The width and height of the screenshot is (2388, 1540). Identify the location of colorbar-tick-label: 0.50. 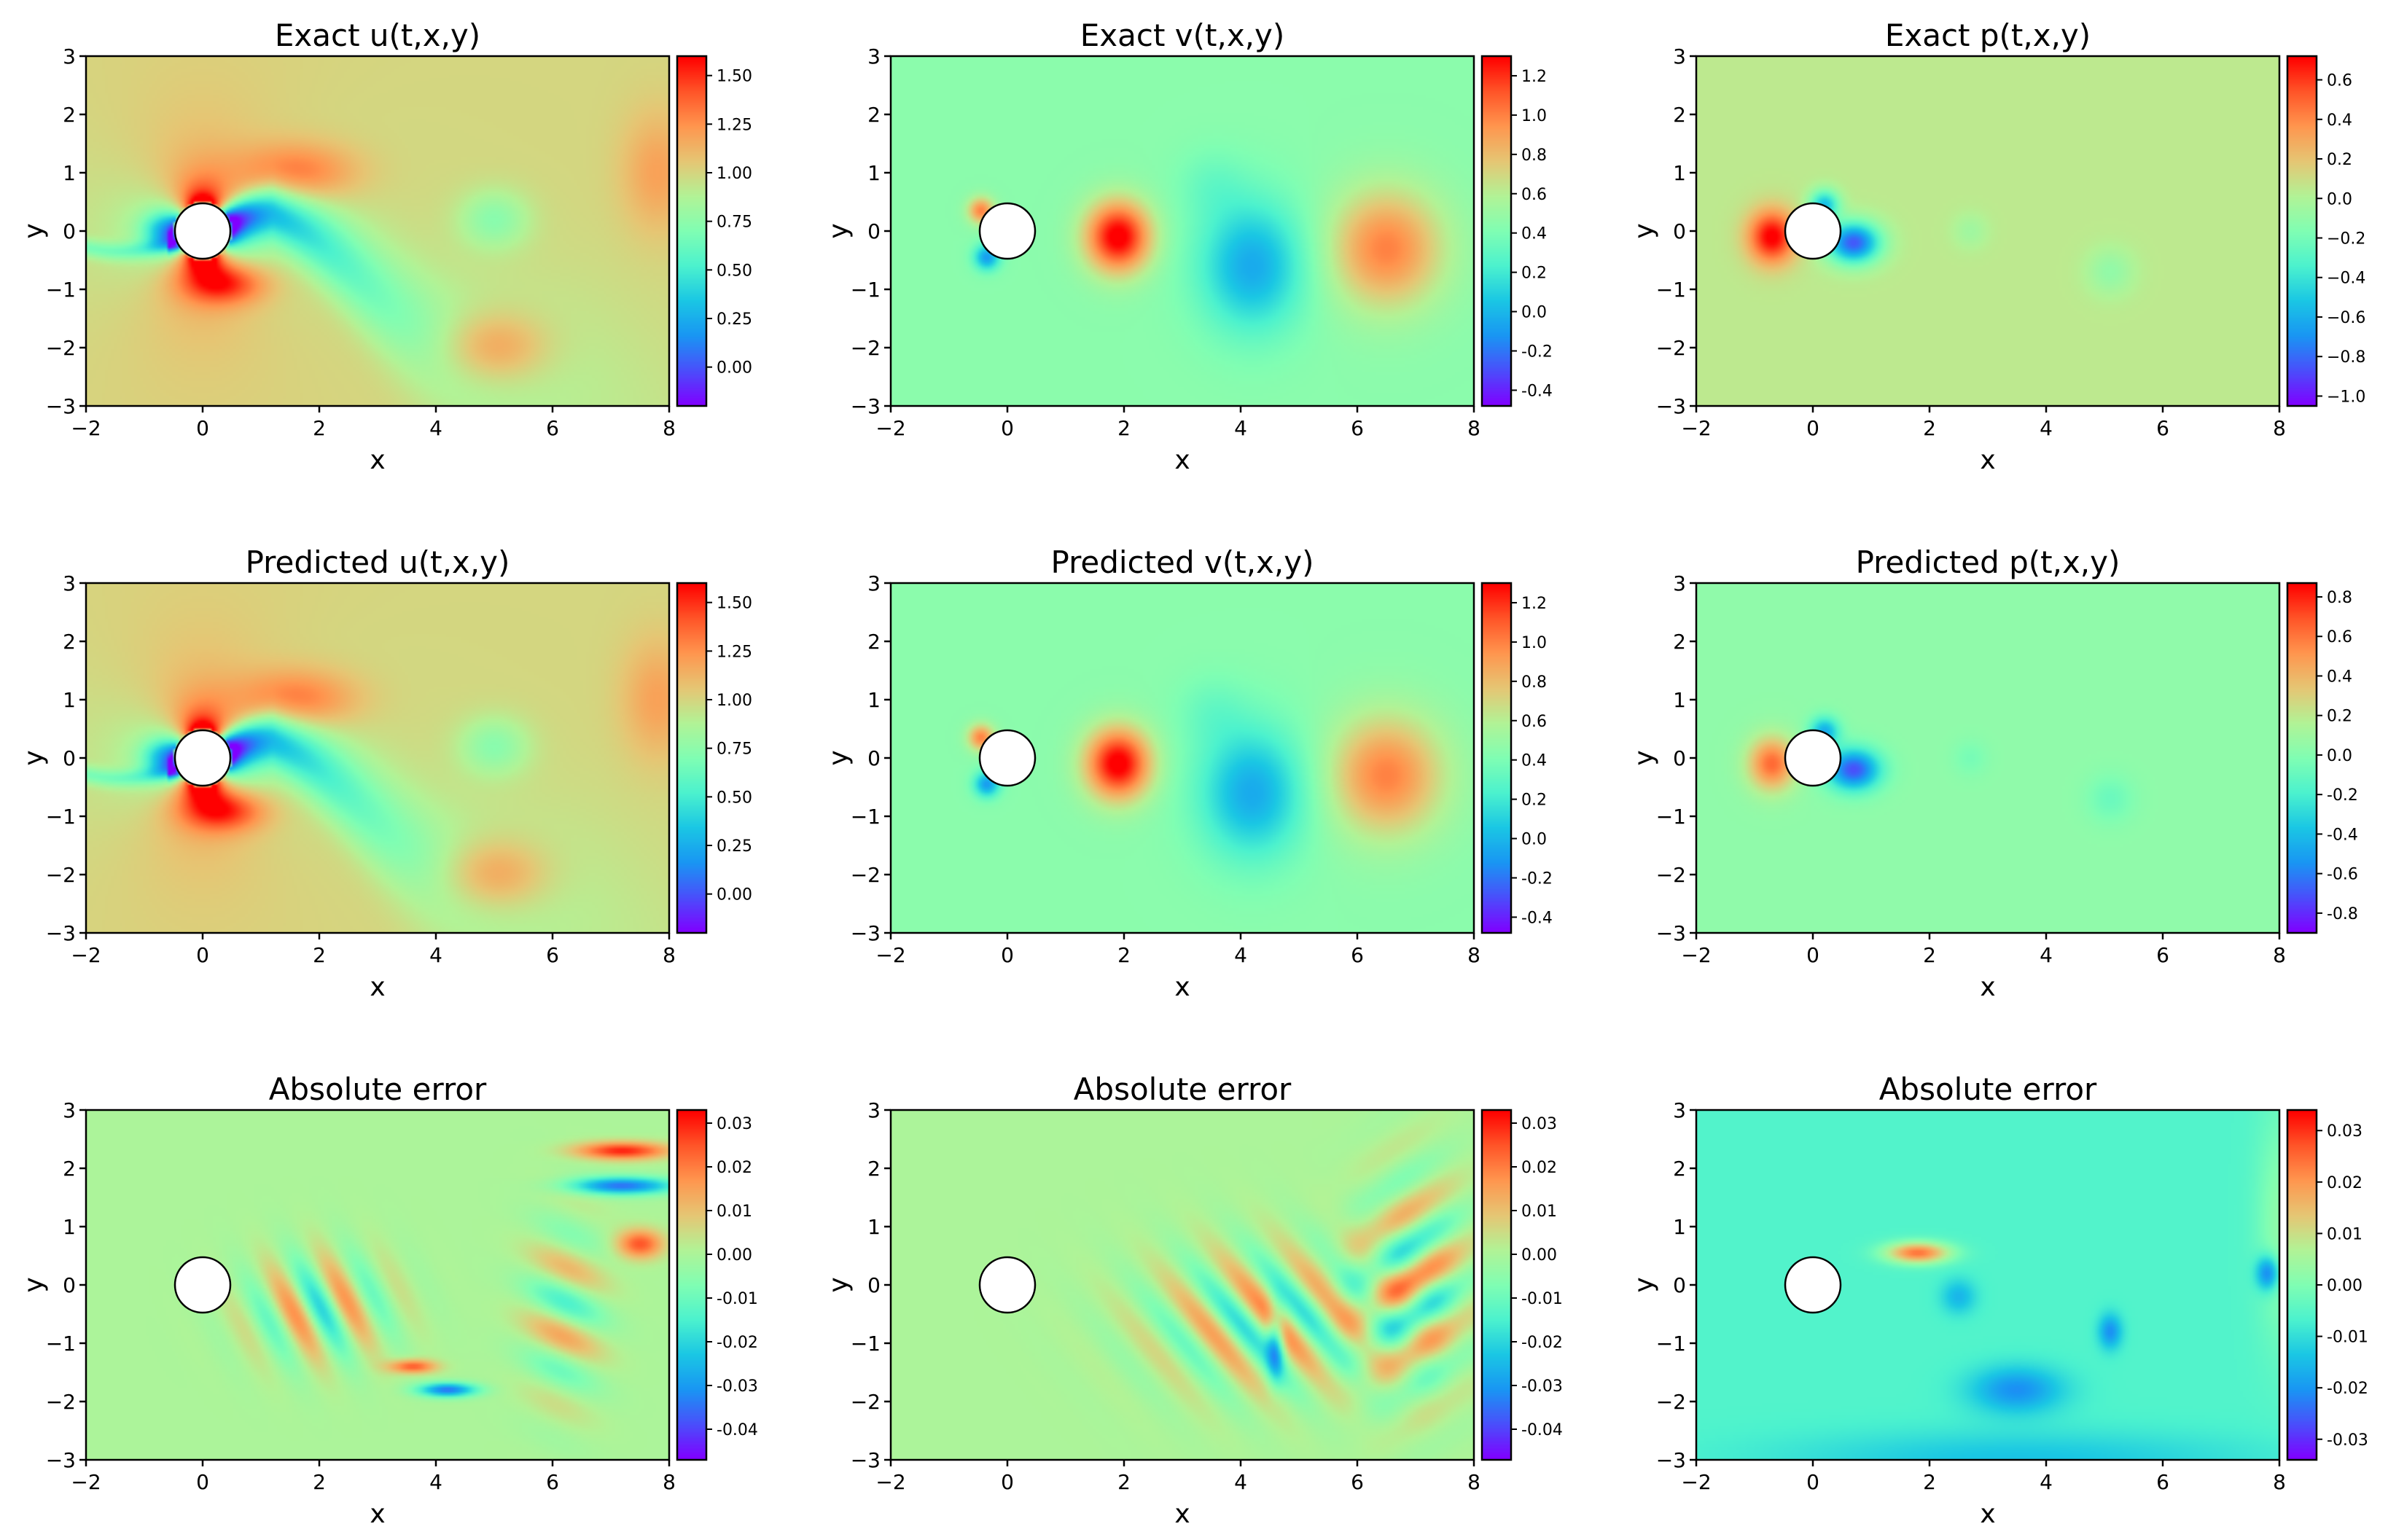
(734, 271).